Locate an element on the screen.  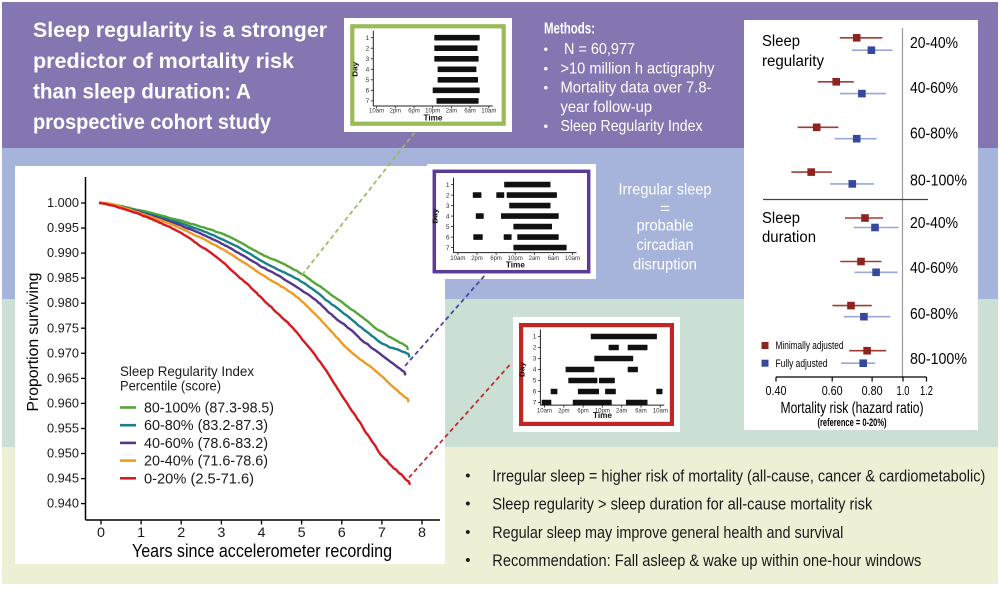
svg-text: 0.965 is located at coordinates (63, 377).